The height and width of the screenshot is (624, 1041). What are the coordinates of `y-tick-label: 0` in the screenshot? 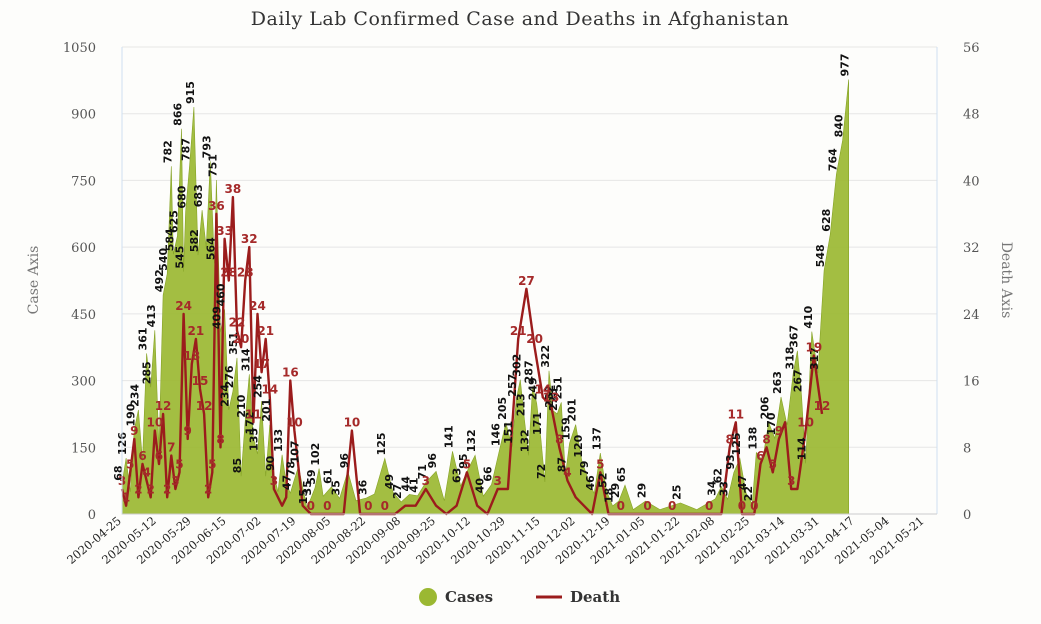 It's located at (92, 515).